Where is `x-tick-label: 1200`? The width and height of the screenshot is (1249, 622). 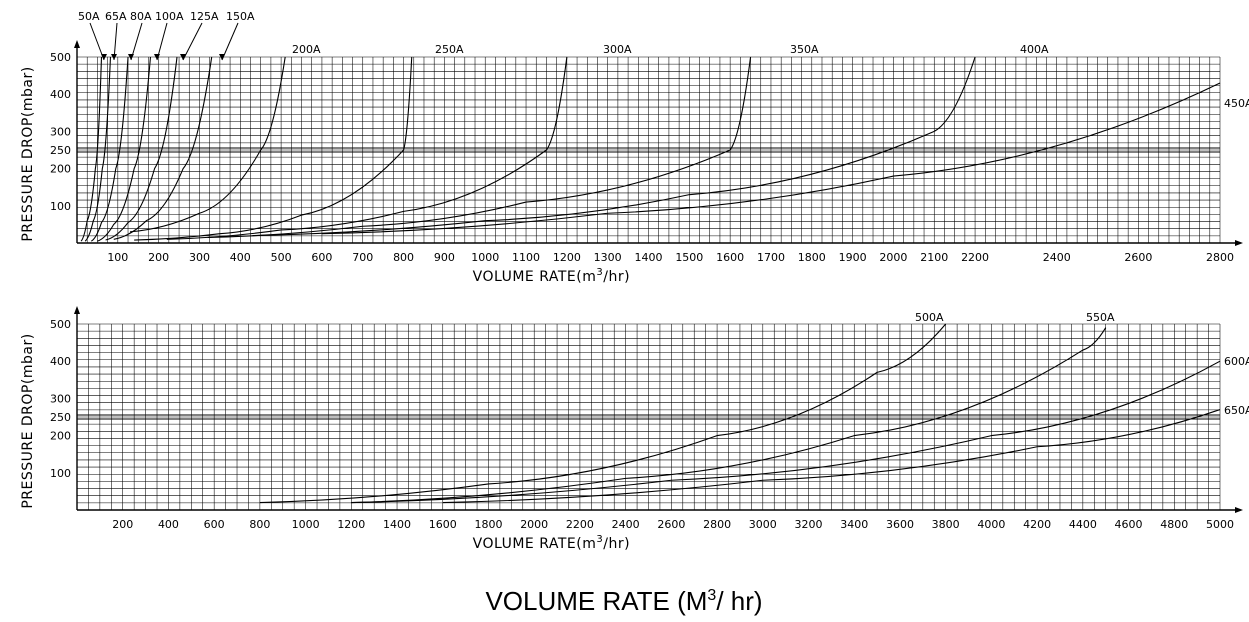
x-tick-label: 1200 is located at coordinates (567, 257).